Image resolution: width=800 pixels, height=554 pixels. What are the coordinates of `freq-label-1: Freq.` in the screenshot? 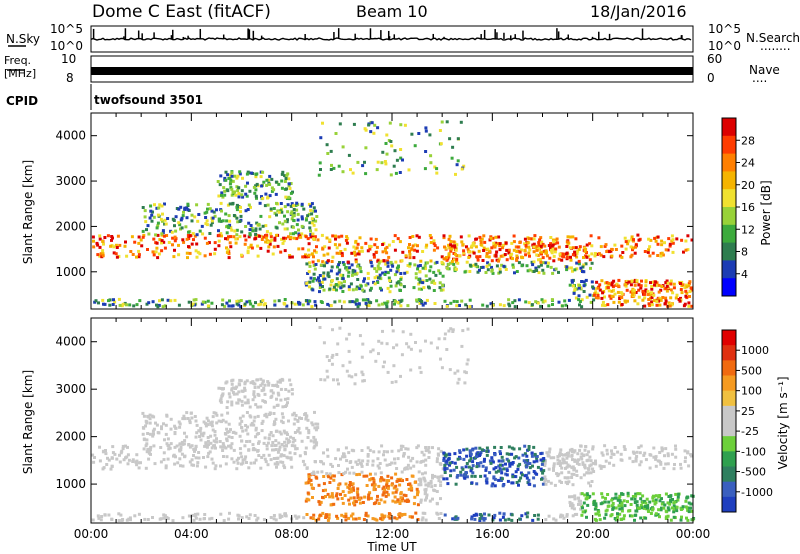 It's located at (17, 60).